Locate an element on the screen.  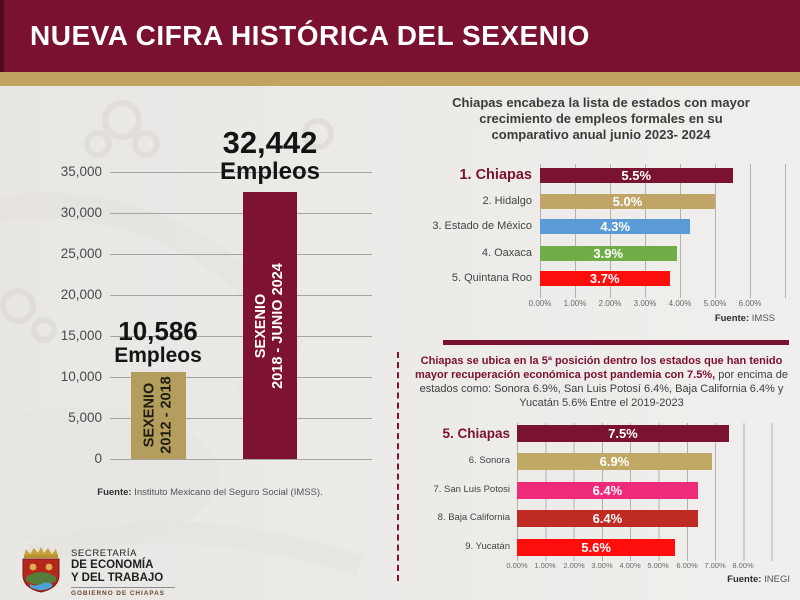
bar-san-luis-potosi: 6.4% is located at coordinates (607, 490).